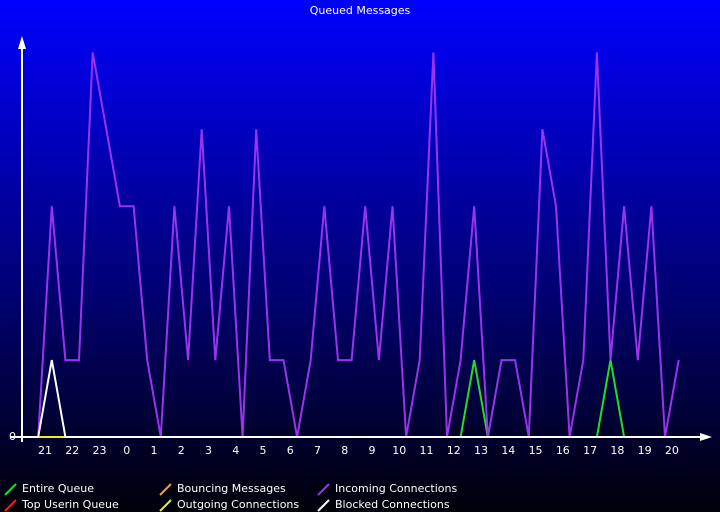 The width and height of the screenshot is (720, 512). I want to click on legend-label: Entire Queue, so click(58, 488).